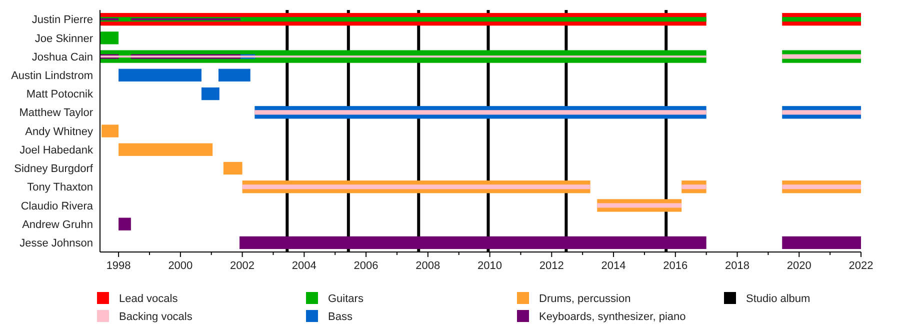 This screenshot has width=900, height=330. What do you see at coordinates (242, 266) in the screenshot?
I see `x-tick-label: 2002` at bounding box center [242, 266].